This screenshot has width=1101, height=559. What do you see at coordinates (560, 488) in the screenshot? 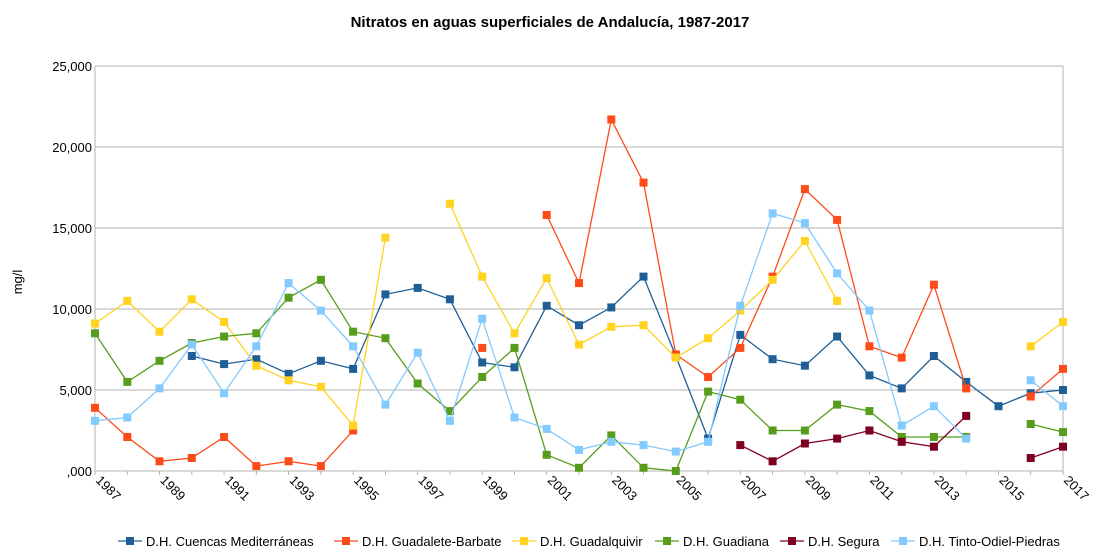
I see `x-tick-label: 2001` at bounding box center [560, 488].